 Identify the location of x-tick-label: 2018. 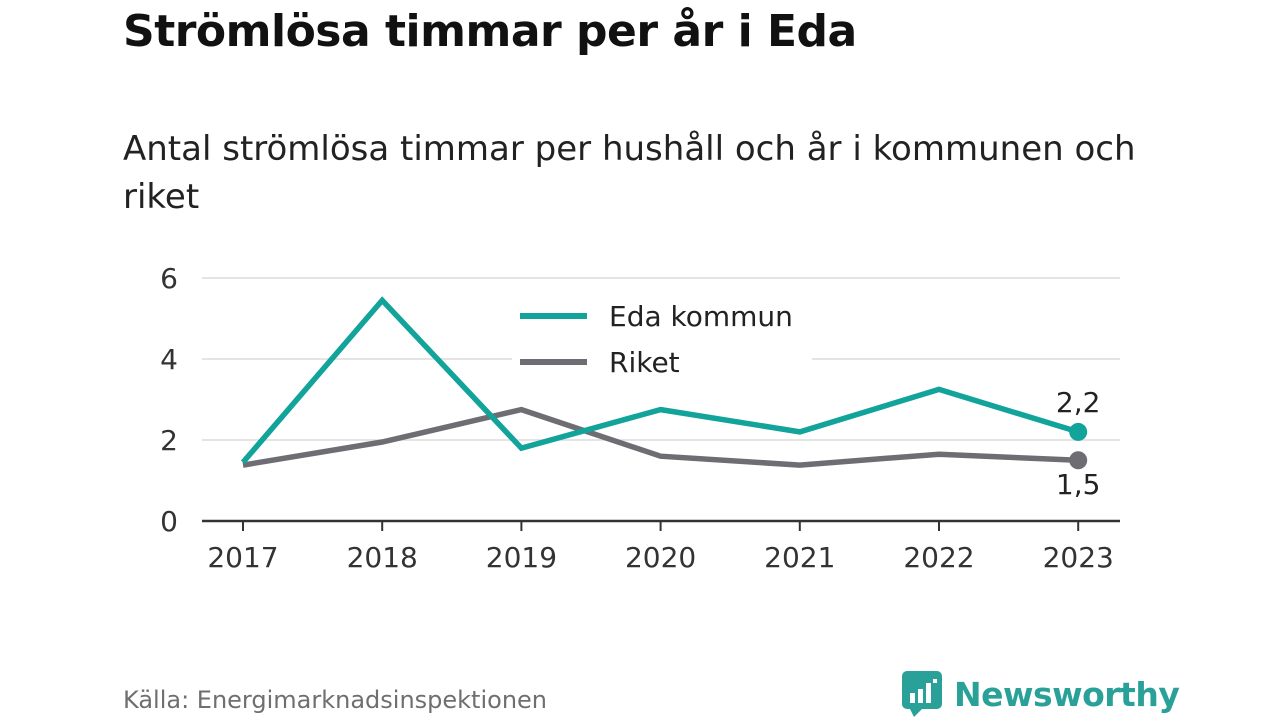
(382, 557).